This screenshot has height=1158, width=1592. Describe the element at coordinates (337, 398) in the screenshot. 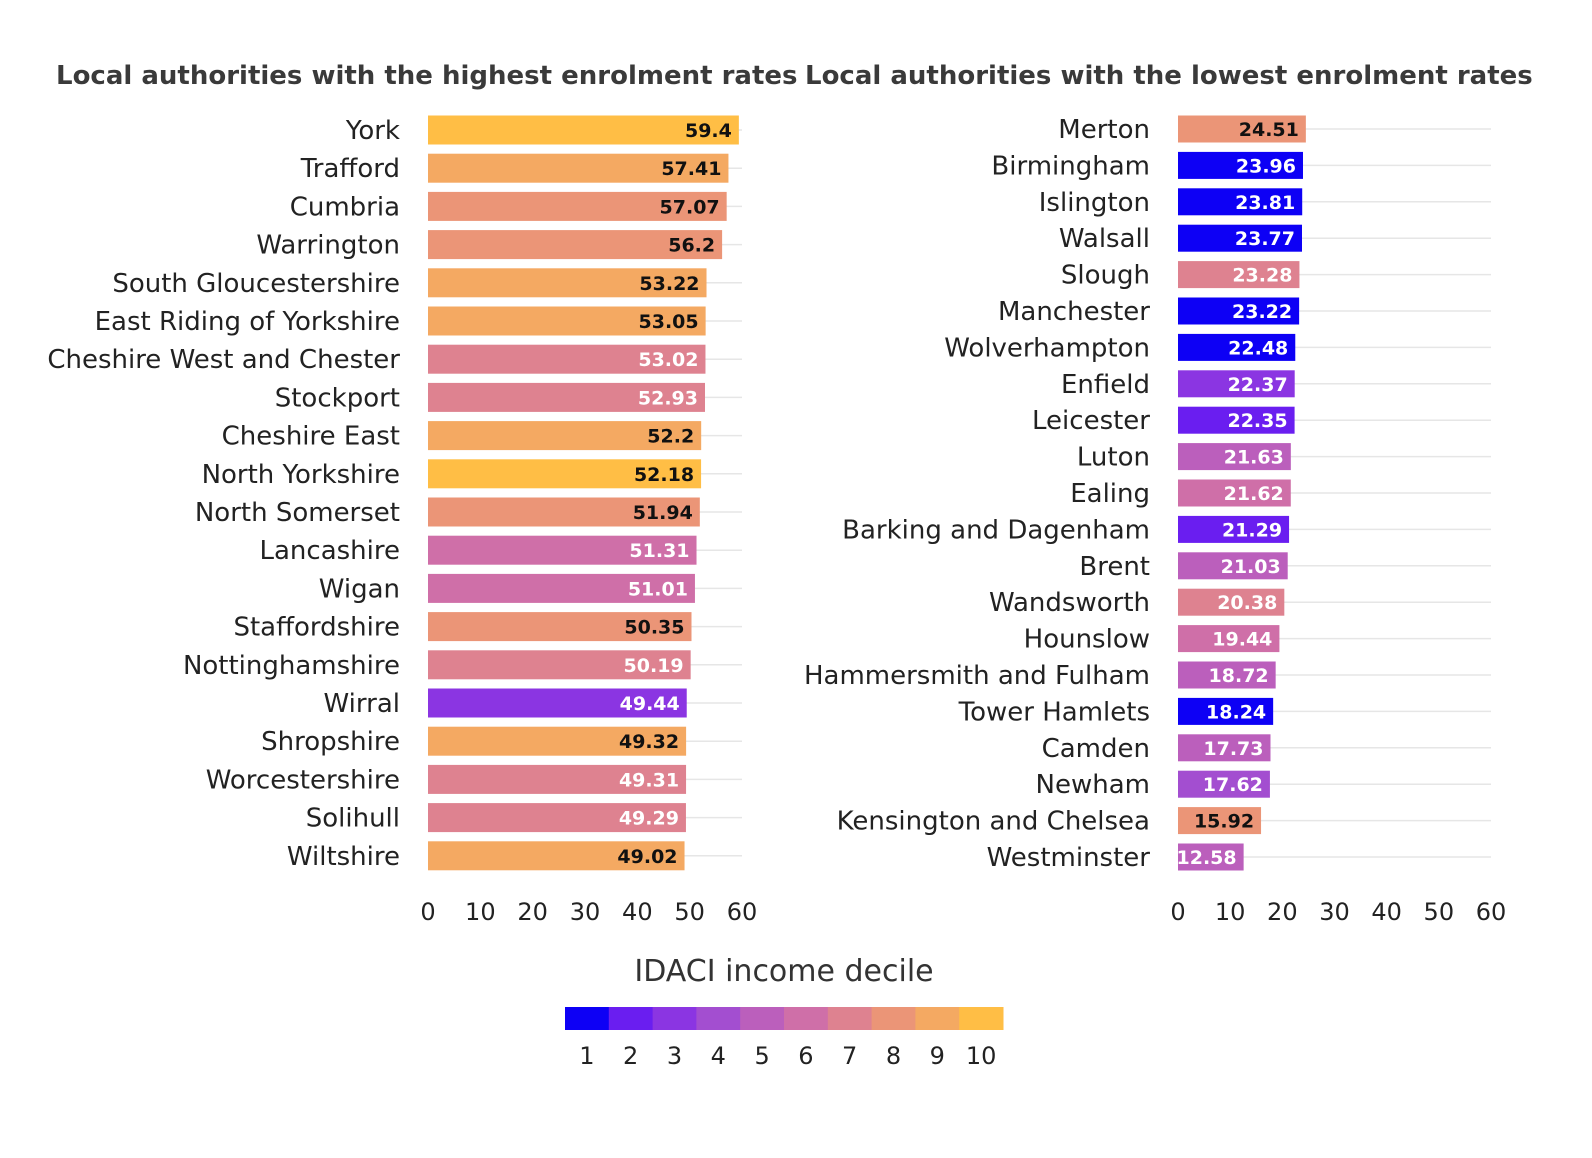

I see `category-label: Stockport` at that location.